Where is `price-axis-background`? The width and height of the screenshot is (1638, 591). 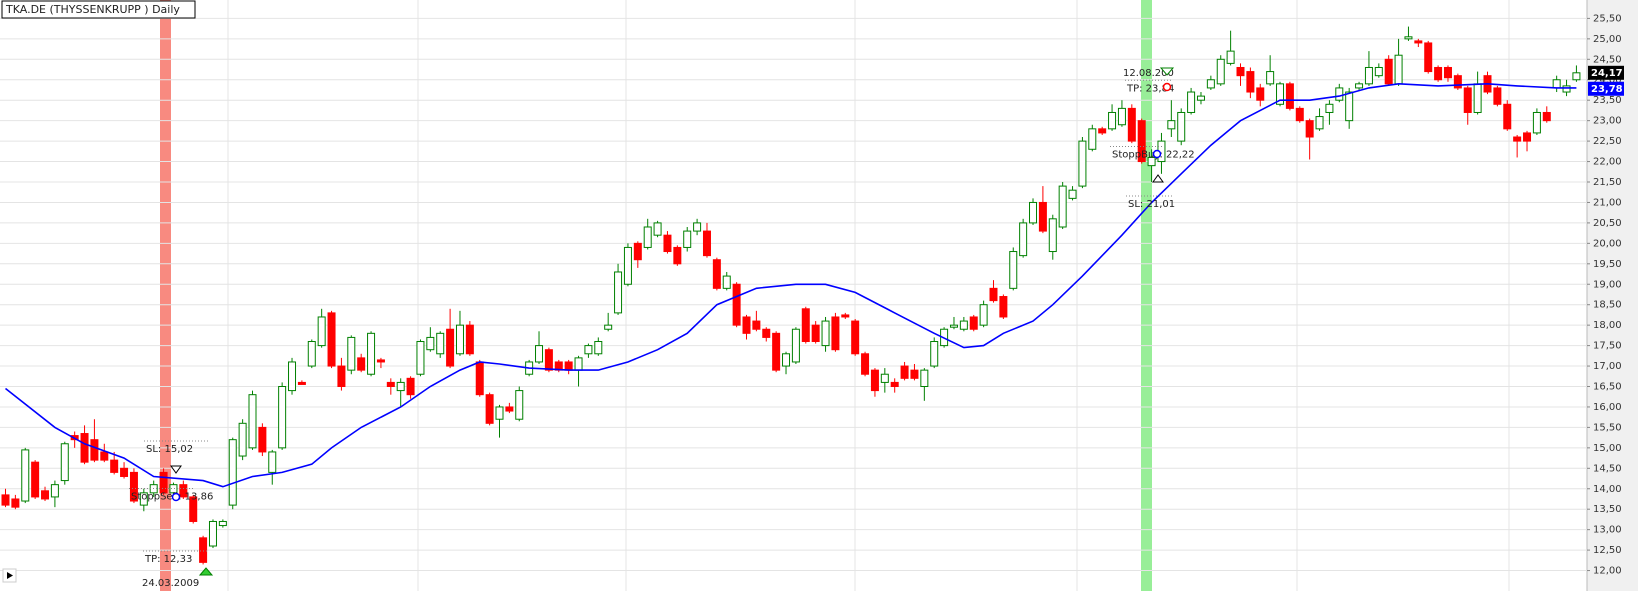
price-axis-background is located at coordinates (1612, 295).